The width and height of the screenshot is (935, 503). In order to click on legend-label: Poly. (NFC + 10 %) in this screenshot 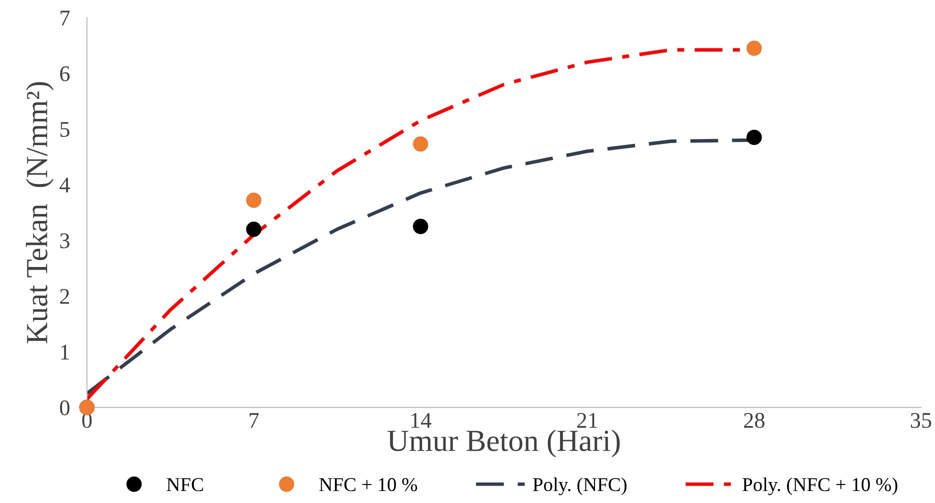, I will do `click(820, 486)`.